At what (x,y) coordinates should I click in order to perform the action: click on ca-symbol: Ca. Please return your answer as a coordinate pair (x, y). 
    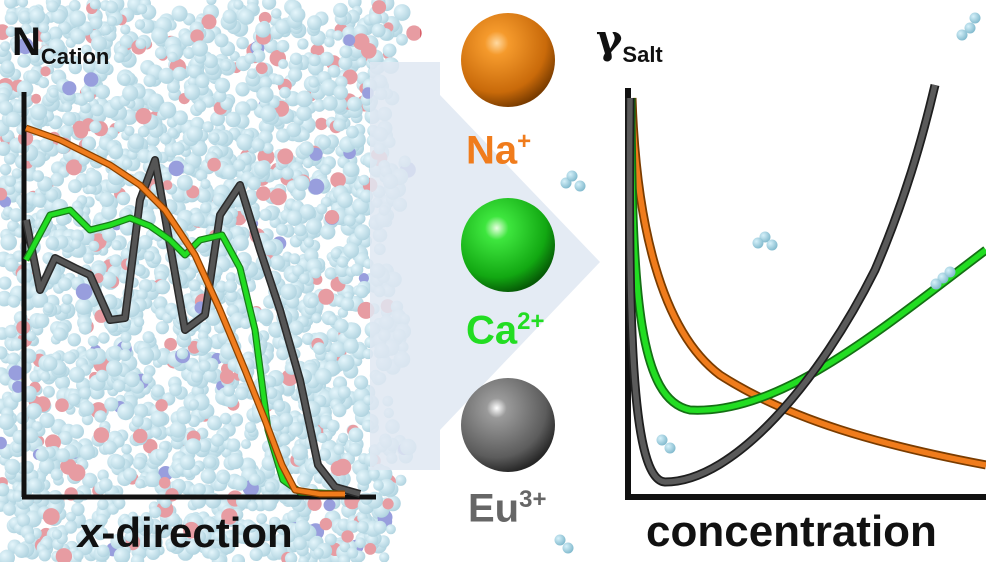
    Looking at the image, I should click on (492, 330).